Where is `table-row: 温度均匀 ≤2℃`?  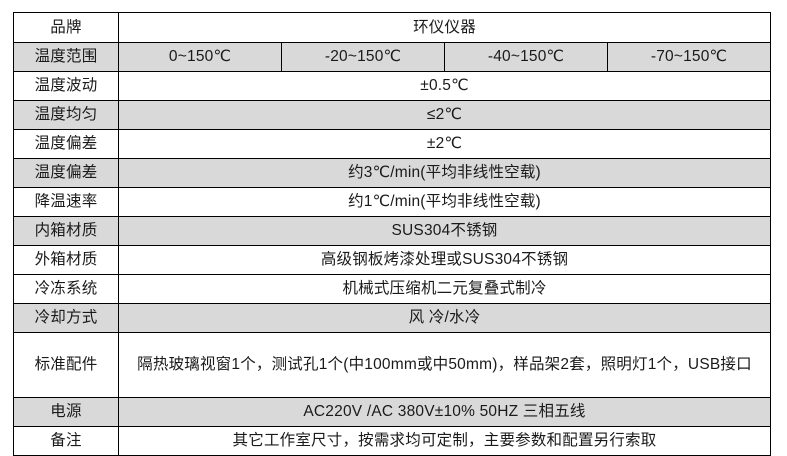
table-row: 温度均匀 ≤2℃ is located at coordinates (392, 115).